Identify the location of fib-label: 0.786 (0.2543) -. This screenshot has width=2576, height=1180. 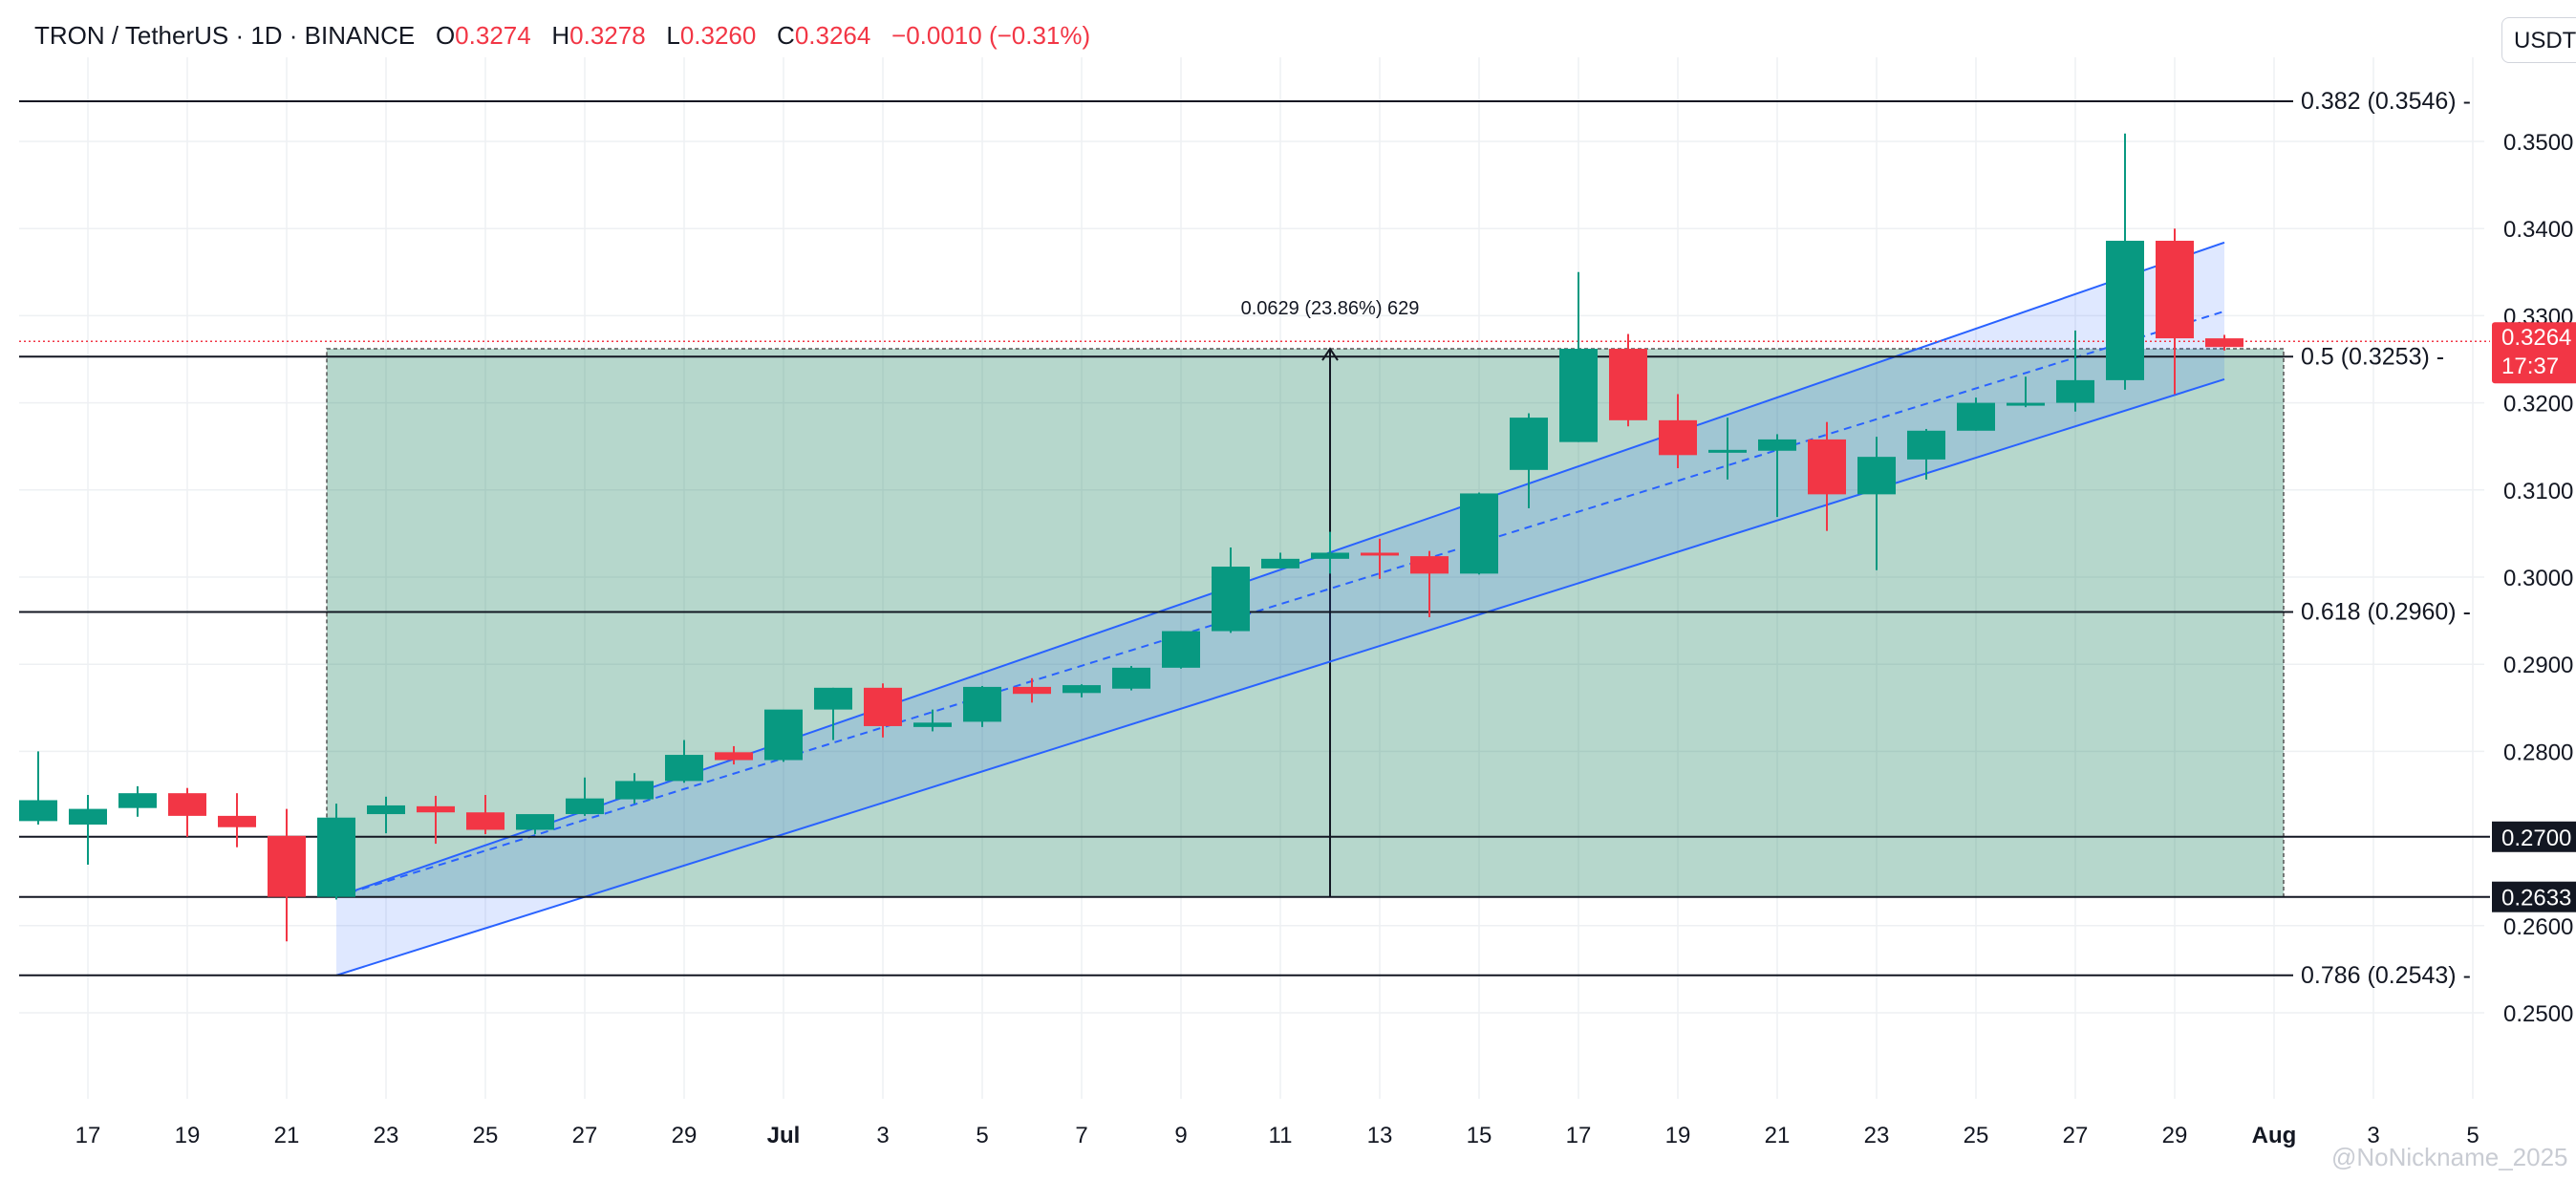
(2386, 976).